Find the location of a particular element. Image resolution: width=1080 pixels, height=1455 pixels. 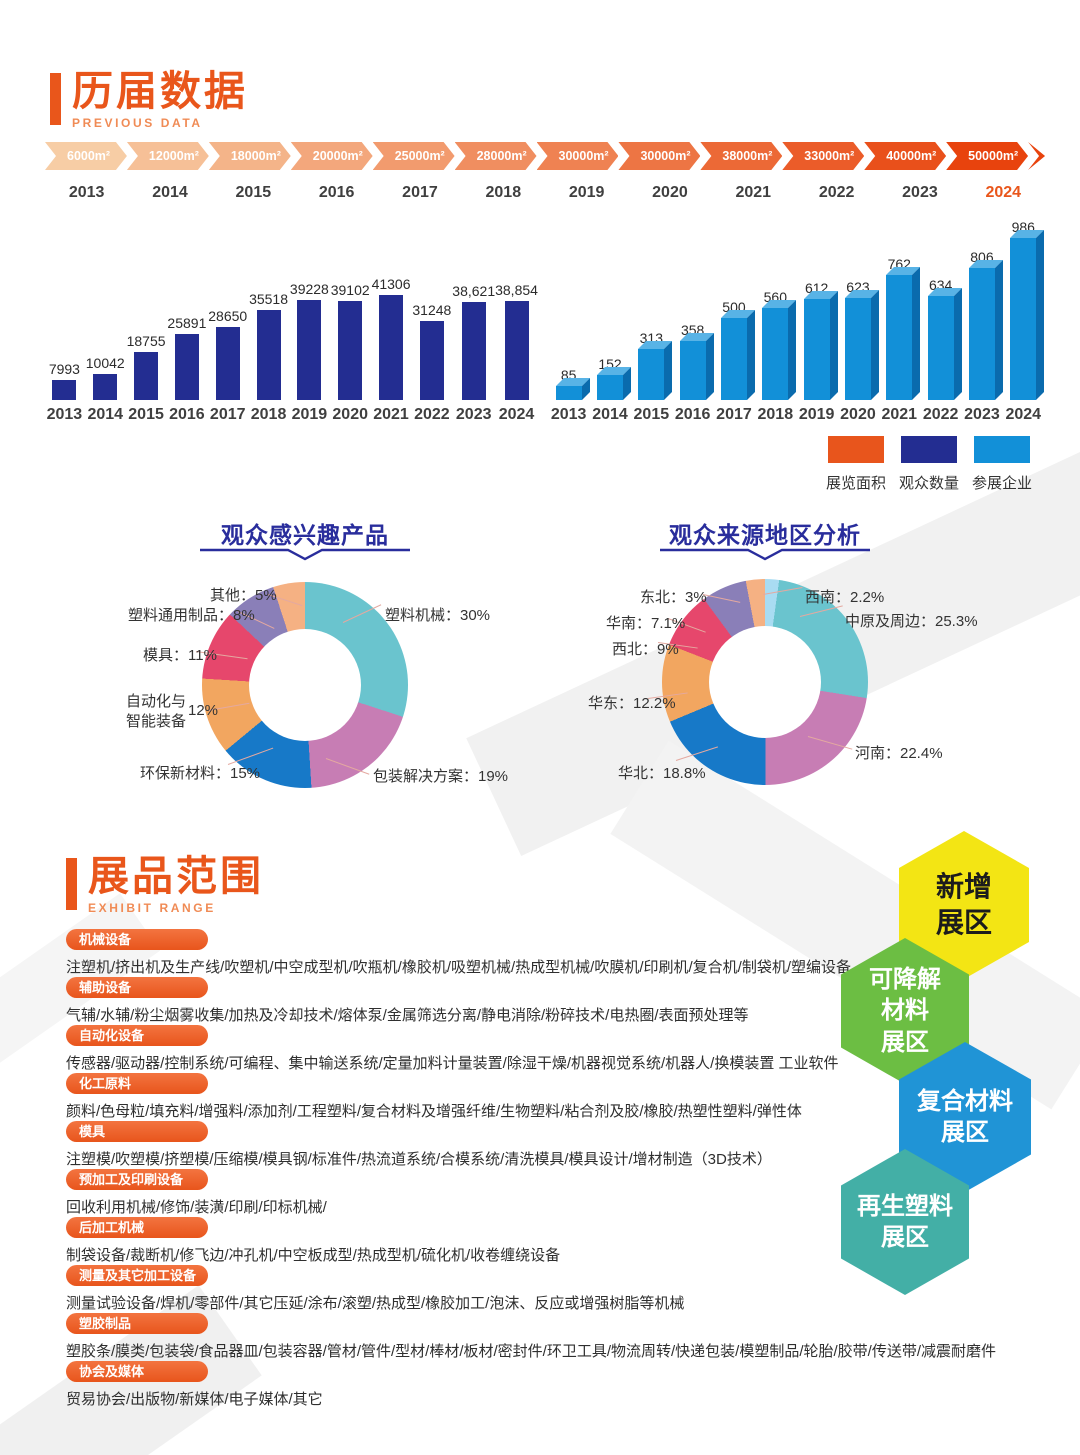

donut1-title: 观众感兴趣产品 is located at coordinates (305, 535).